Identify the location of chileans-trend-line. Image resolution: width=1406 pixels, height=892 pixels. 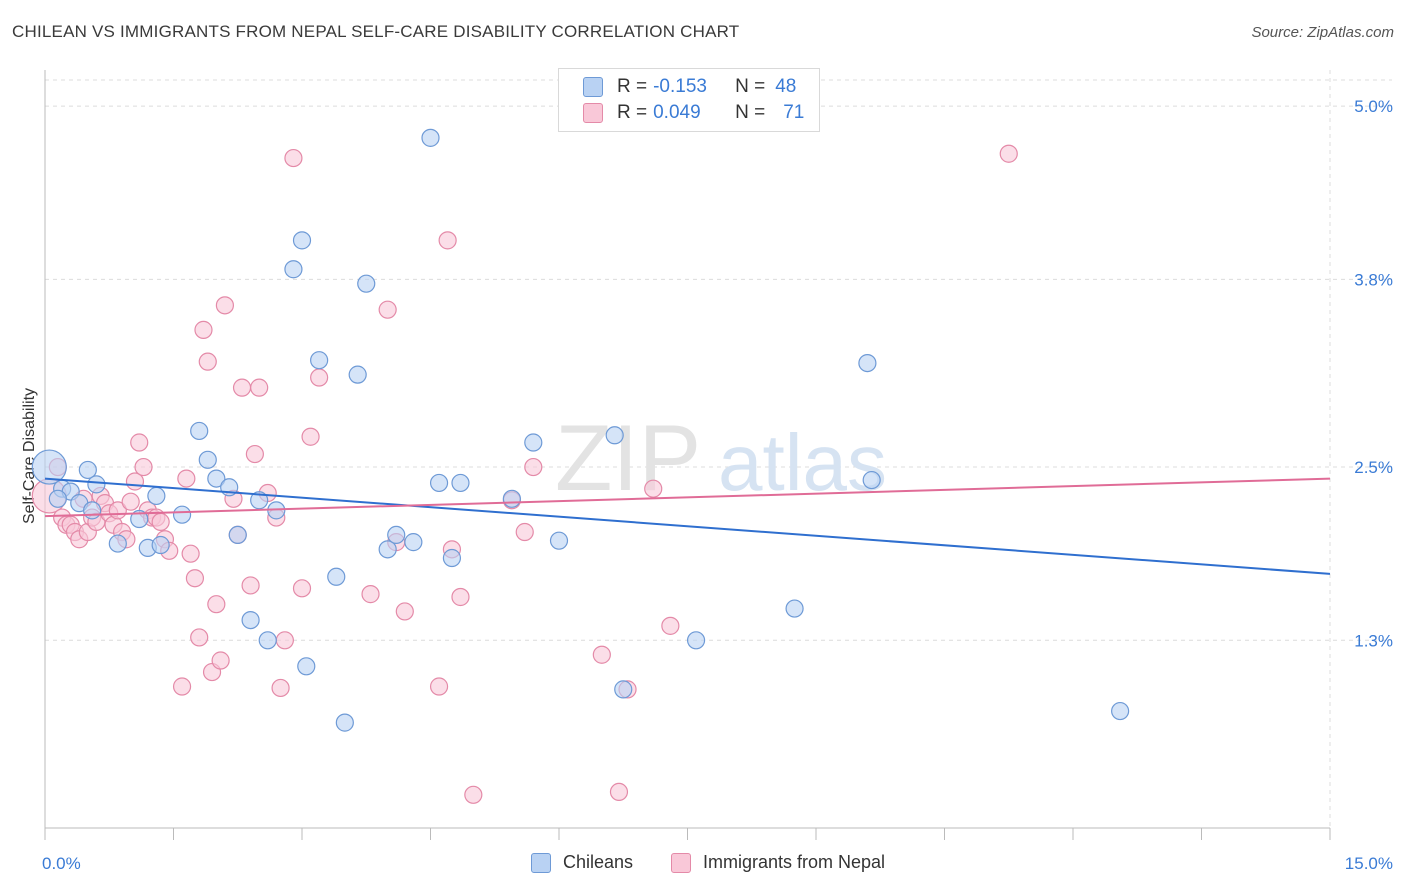
(687, 526).